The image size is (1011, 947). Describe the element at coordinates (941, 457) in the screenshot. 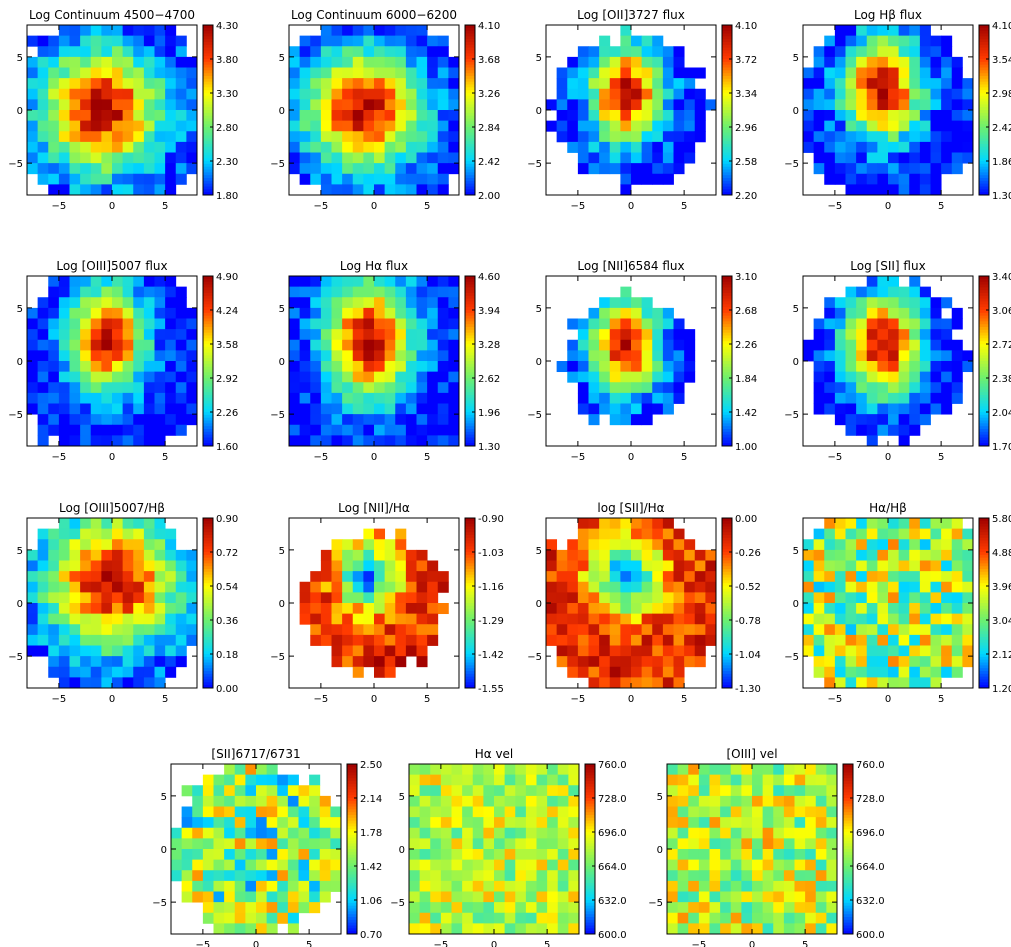

I see `x-tick-label: 5` at that location.